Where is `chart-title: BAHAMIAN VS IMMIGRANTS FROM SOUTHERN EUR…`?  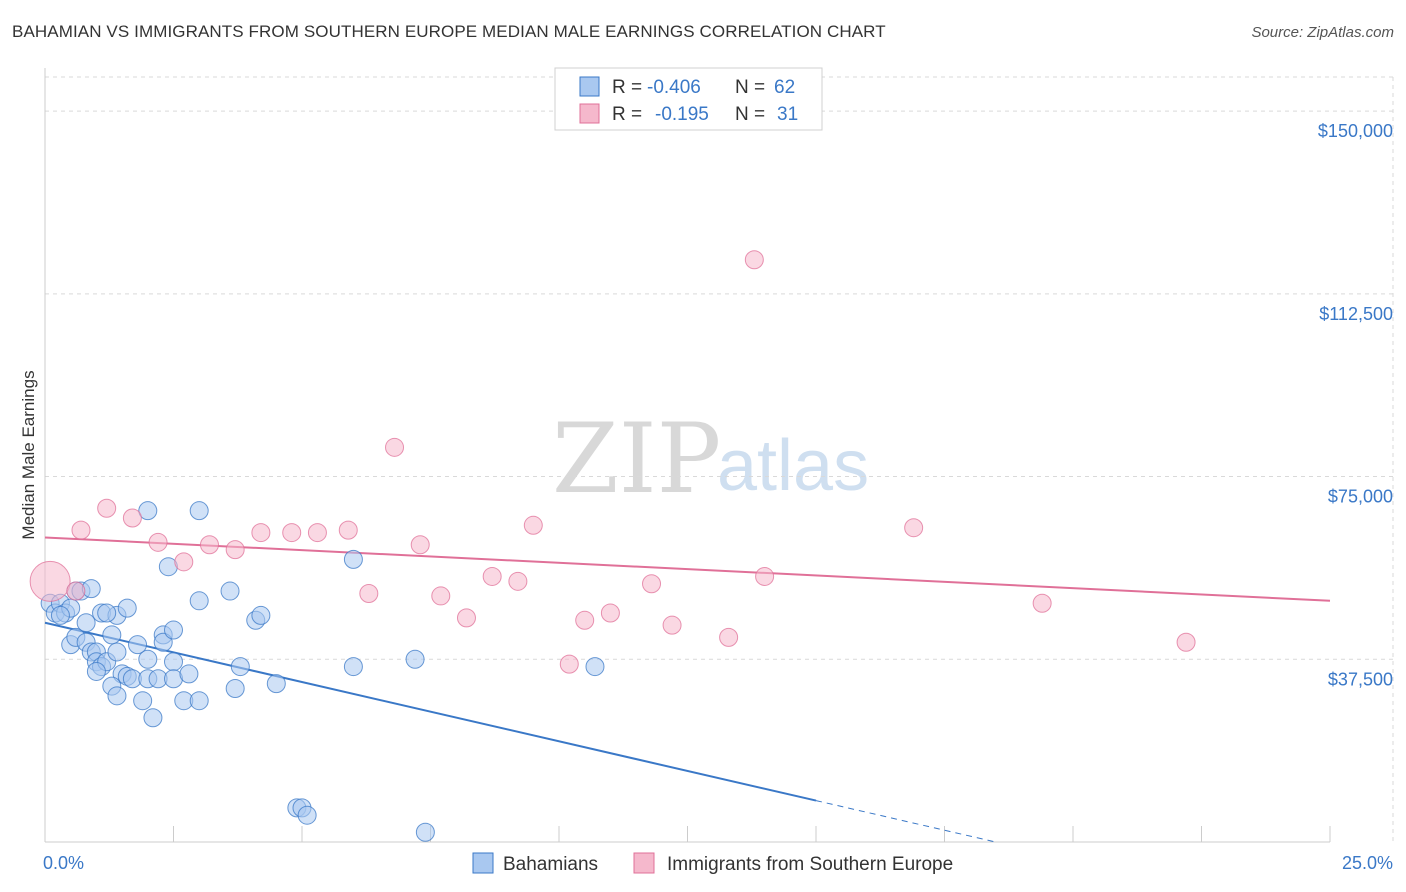
chart-title: BAHAMIAN VS IMMIGRANTS FROM SOUTHERN EUR… is located at coordinates (449, 31).